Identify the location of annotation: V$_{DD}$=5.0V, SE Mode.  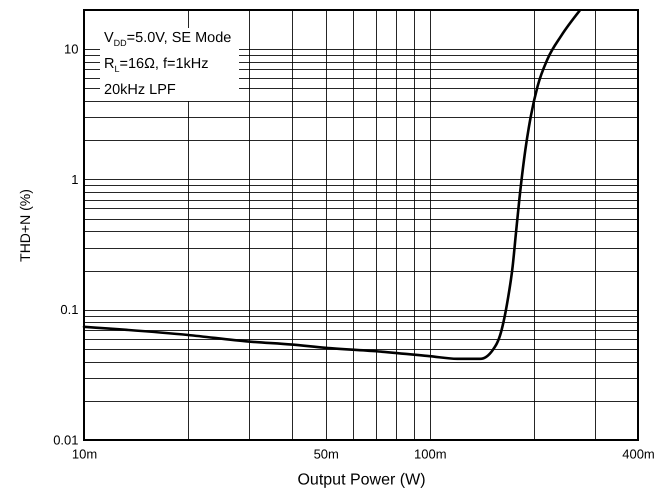
(168, 39).